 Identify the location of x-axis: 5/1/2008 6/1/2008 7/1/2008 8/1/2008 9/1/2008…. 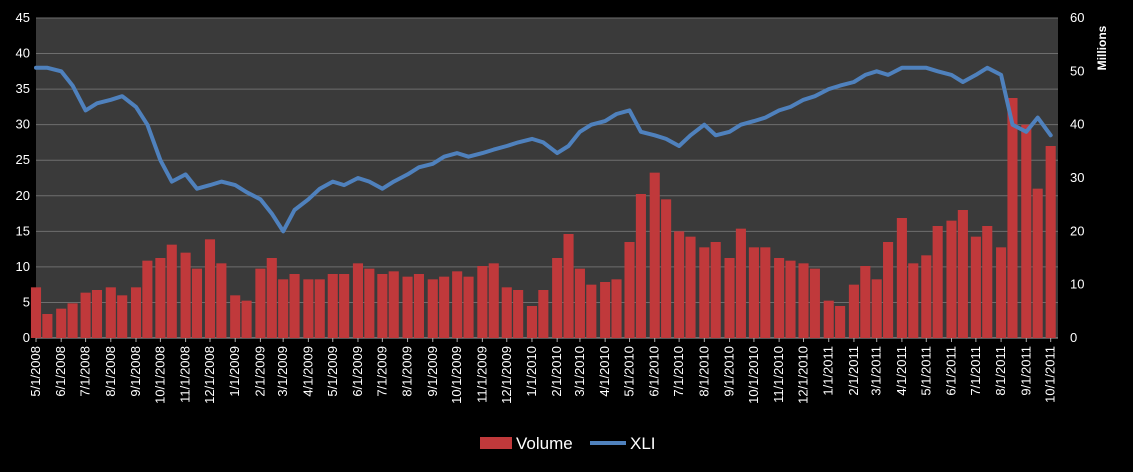
(543, 371).